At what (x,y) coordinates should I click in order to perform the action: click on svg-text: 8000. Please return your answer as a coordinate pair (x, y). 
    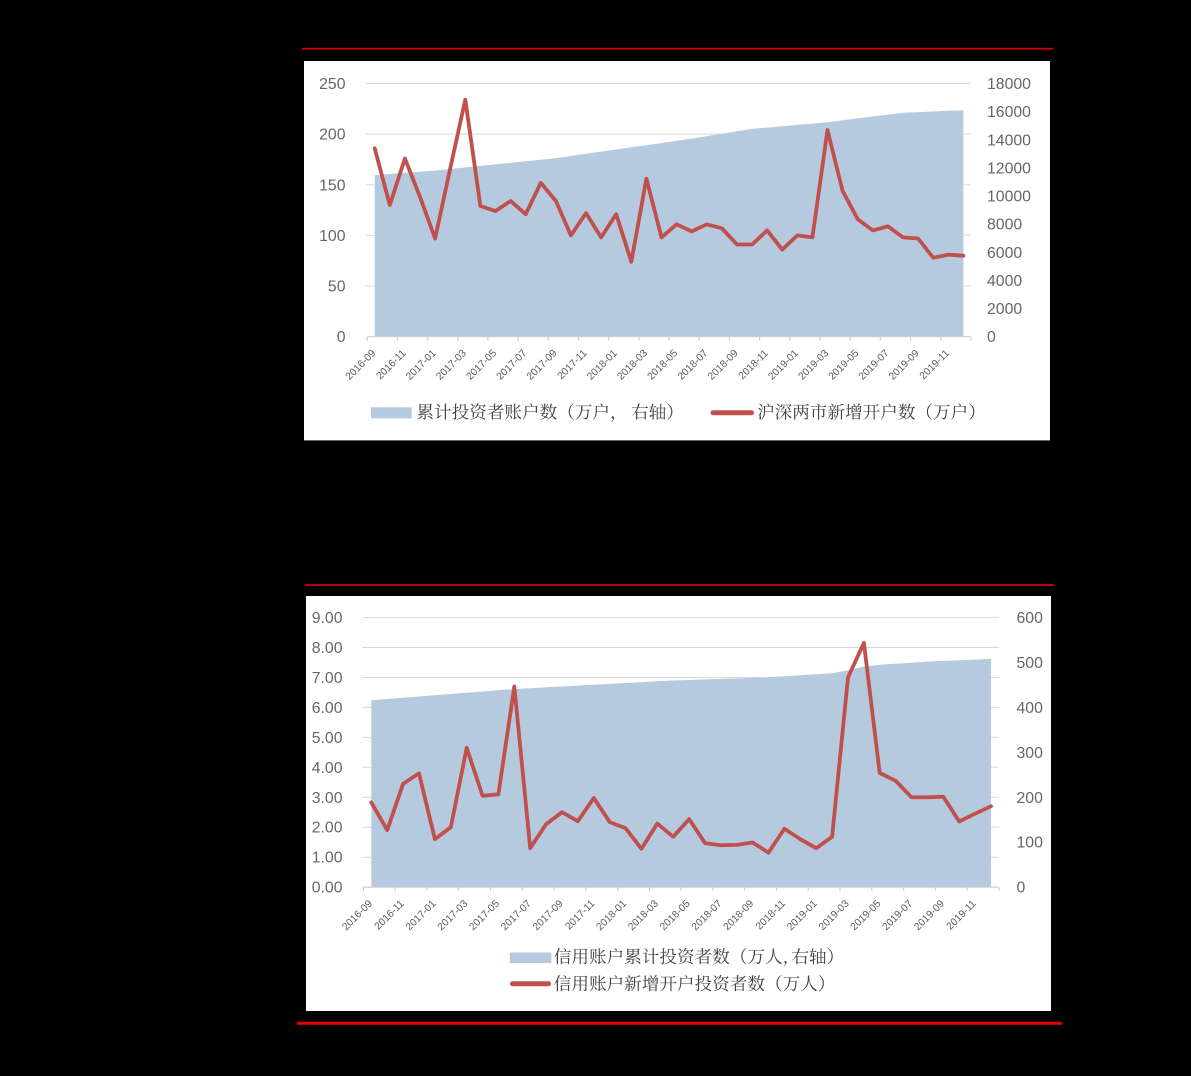
    Looking at the image, I should click on (1004, 225).